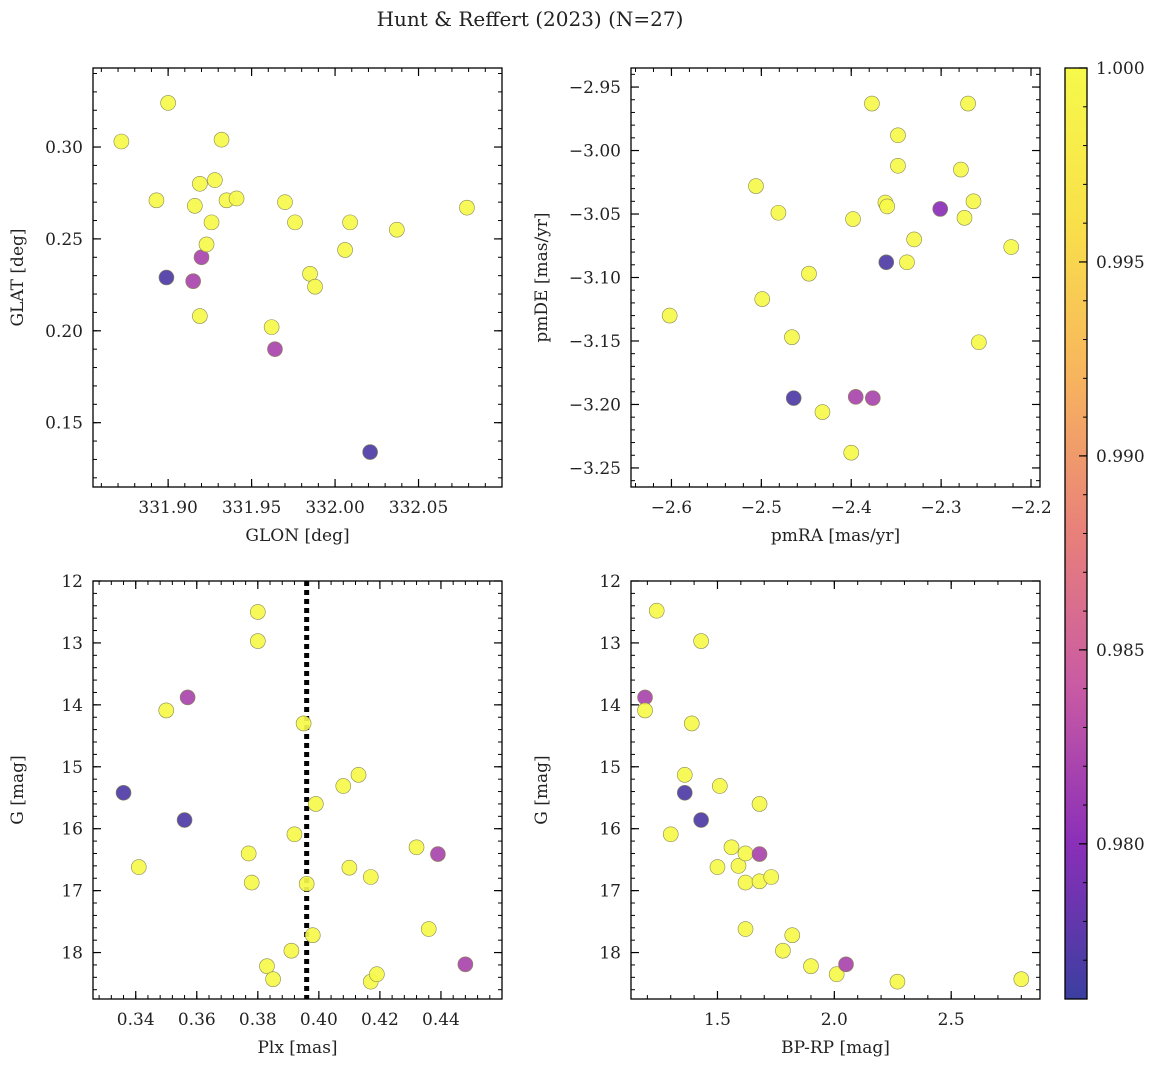 The height and width of the screenshot is (1067, 1161). Describe the element at coordinates (940, 508) in the screenshot. I see `x-tick-label: −2.3` at that location.